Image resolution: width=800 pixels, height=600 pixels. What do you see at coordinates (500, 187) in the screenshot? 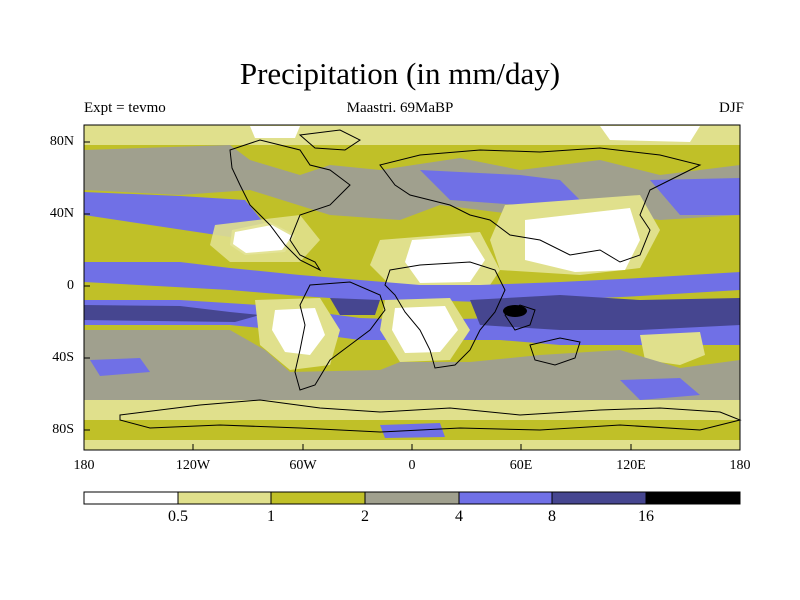
I see `n-atlantic-blue` at bounding box center [500, 187].